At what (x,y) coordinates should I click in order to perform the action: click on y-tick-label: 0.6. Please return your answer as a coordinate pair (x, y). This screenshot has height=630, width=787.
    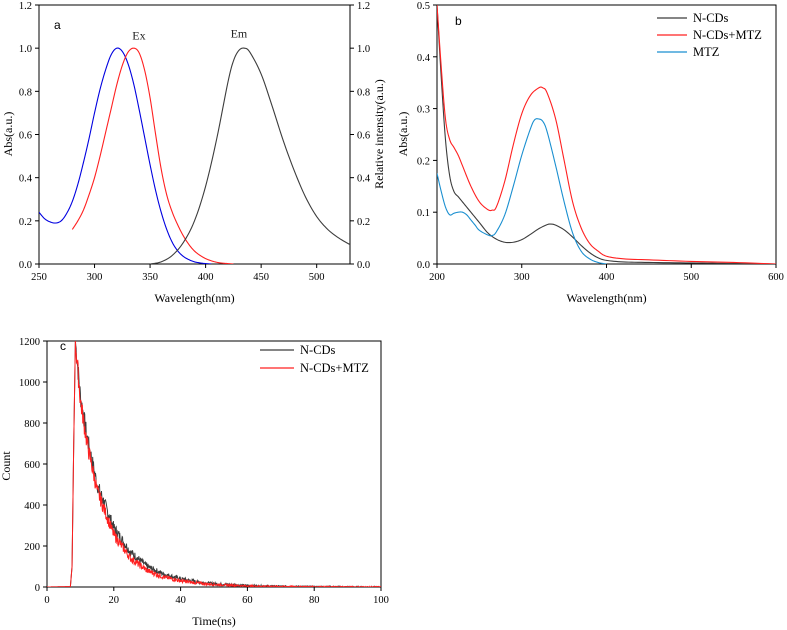
    Looking at the image, I should click on (25, 136).